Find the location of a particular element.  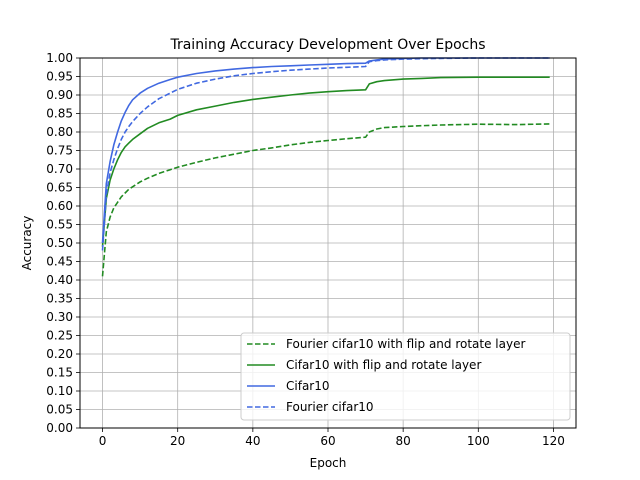

x-tick-label: 100 is located at coordinates (478, 441).